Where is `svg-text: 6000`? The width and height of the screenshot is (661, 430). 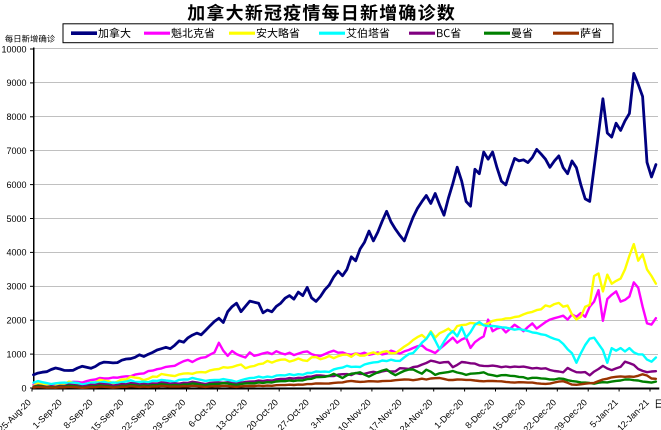 svg-text: 6000 is located at coordinates (16, 185).